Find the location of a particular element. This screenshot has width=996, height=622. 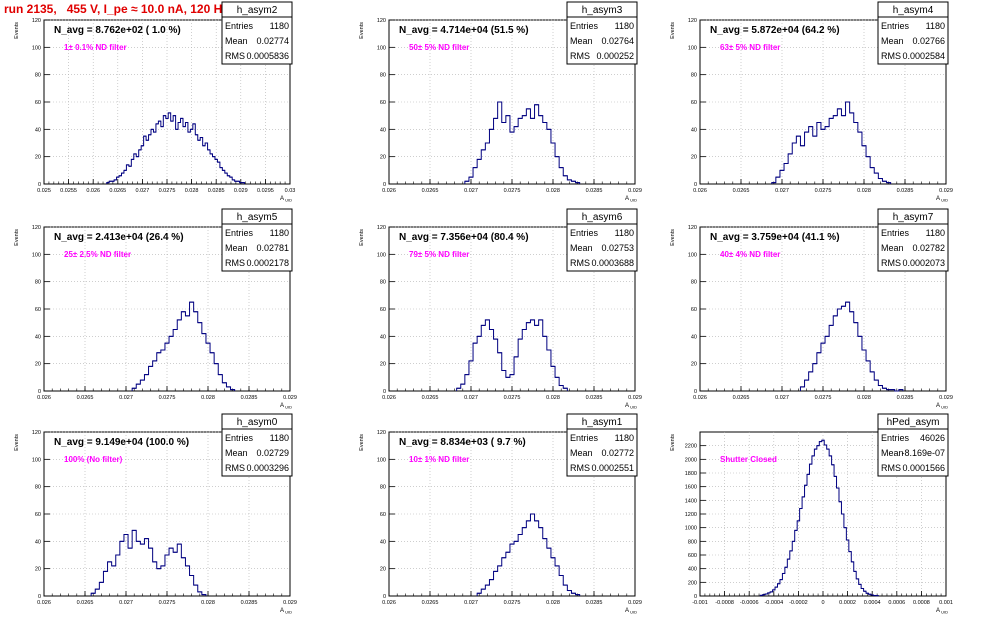

n-avg-label: N_avg = 3.759e+04 (41.1 %) is located at coordinates (775, 237).